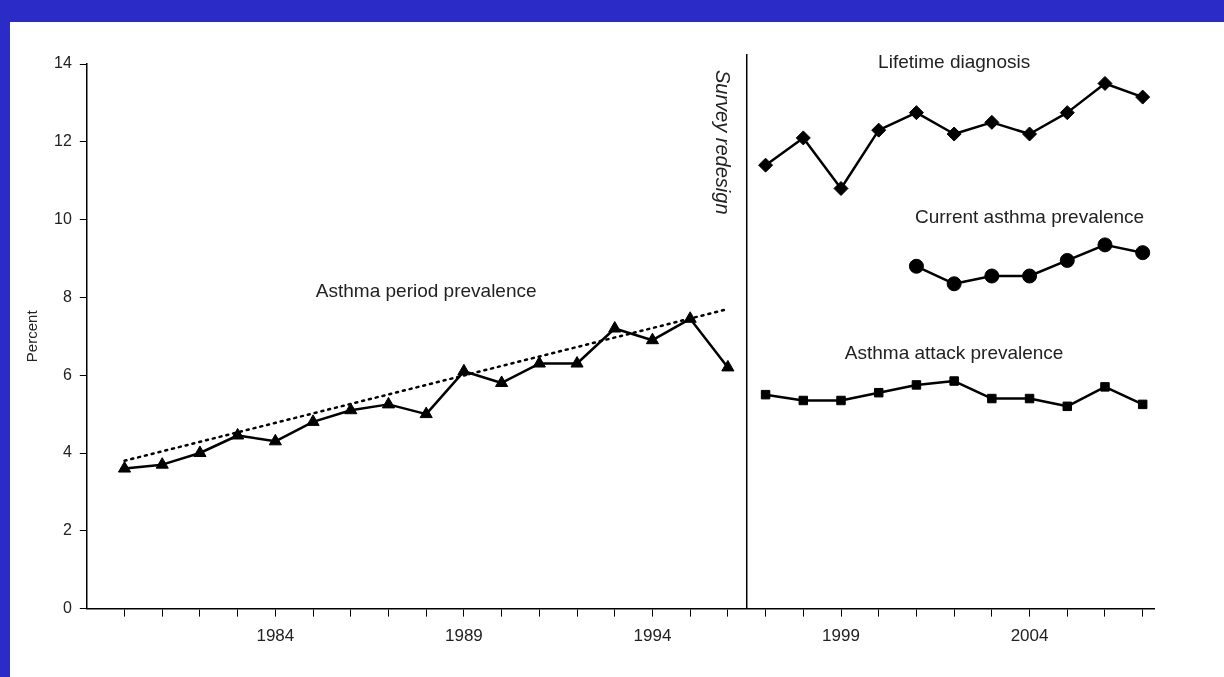  What do you see at coordinates (67, 452) in the screenshot?
I see `y-tick-label: 4` at bounding box center [67, 452].